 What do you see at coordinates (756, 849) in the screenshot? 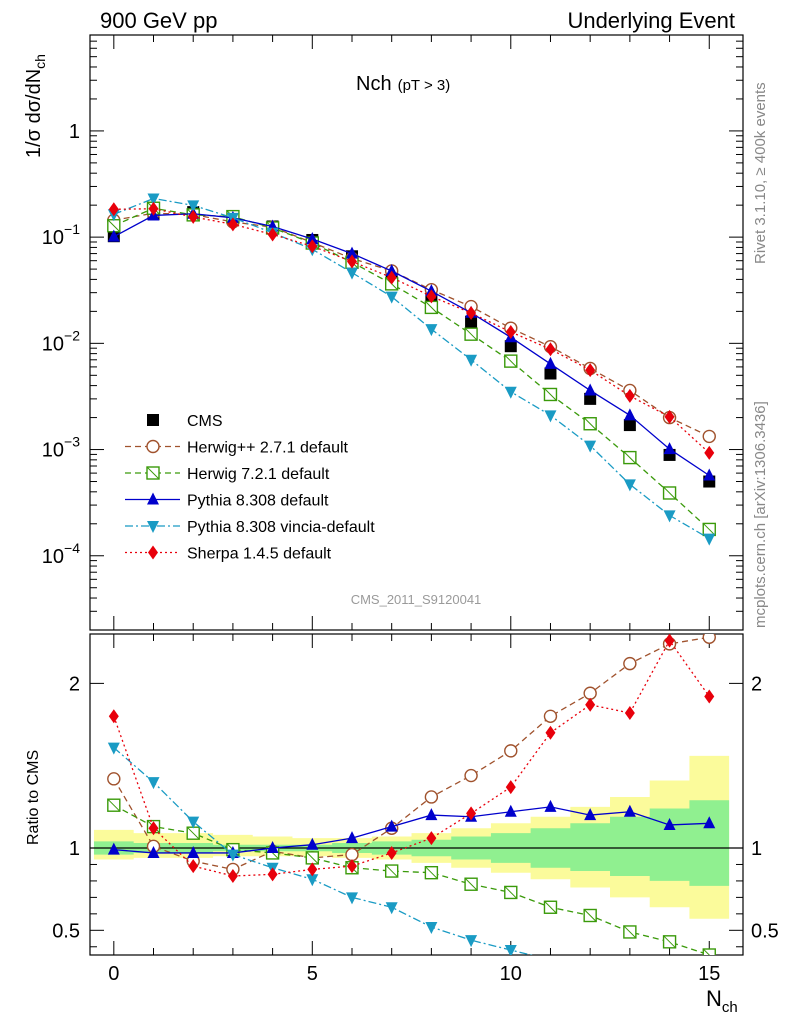
I see `ratio-y-tick-label-right: 1` at bounding box center [756, 849].